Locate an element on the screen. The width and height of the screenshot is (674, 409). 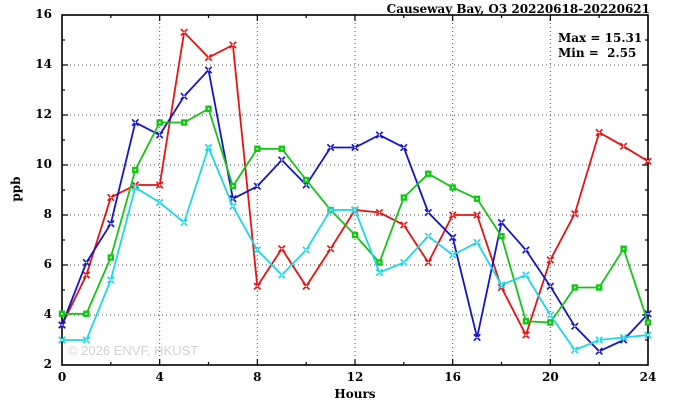
max-min-annotation: Max = 15.31 Min = 2.55 is located at coordinates (600, 46).